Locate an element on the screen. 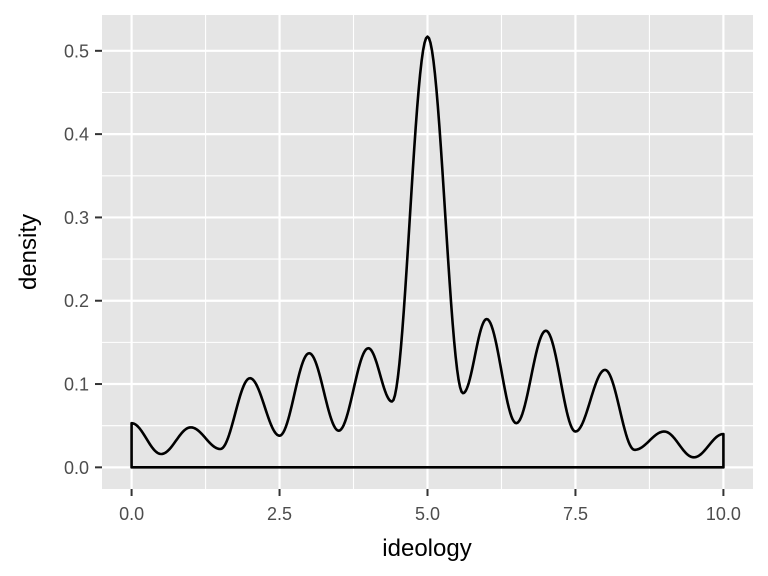 This screenshot has height=576, width=768. y-tick-label: 0.2 is located at coordinates (76, 301).